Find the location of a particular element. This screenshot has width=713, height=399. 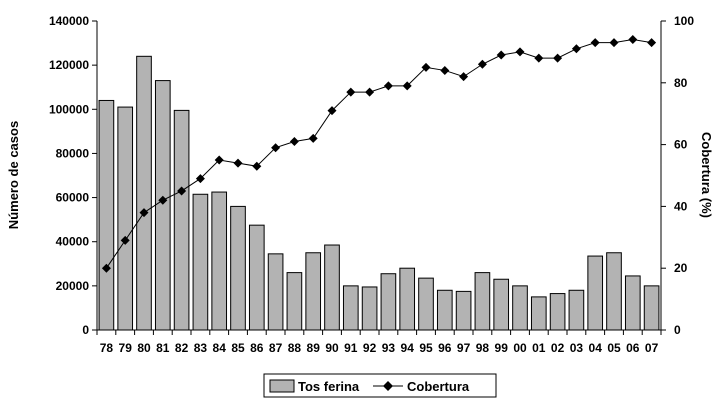

x-tick-label-95: 95 is located at coordinates (426, 348).